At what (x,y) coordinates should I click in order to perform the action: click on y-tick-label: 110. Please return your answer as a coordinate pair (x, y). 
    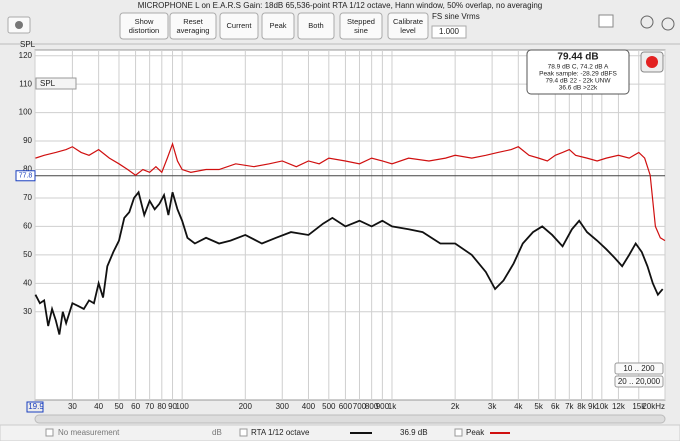
    Looking at the image, I should click on (25, 83).